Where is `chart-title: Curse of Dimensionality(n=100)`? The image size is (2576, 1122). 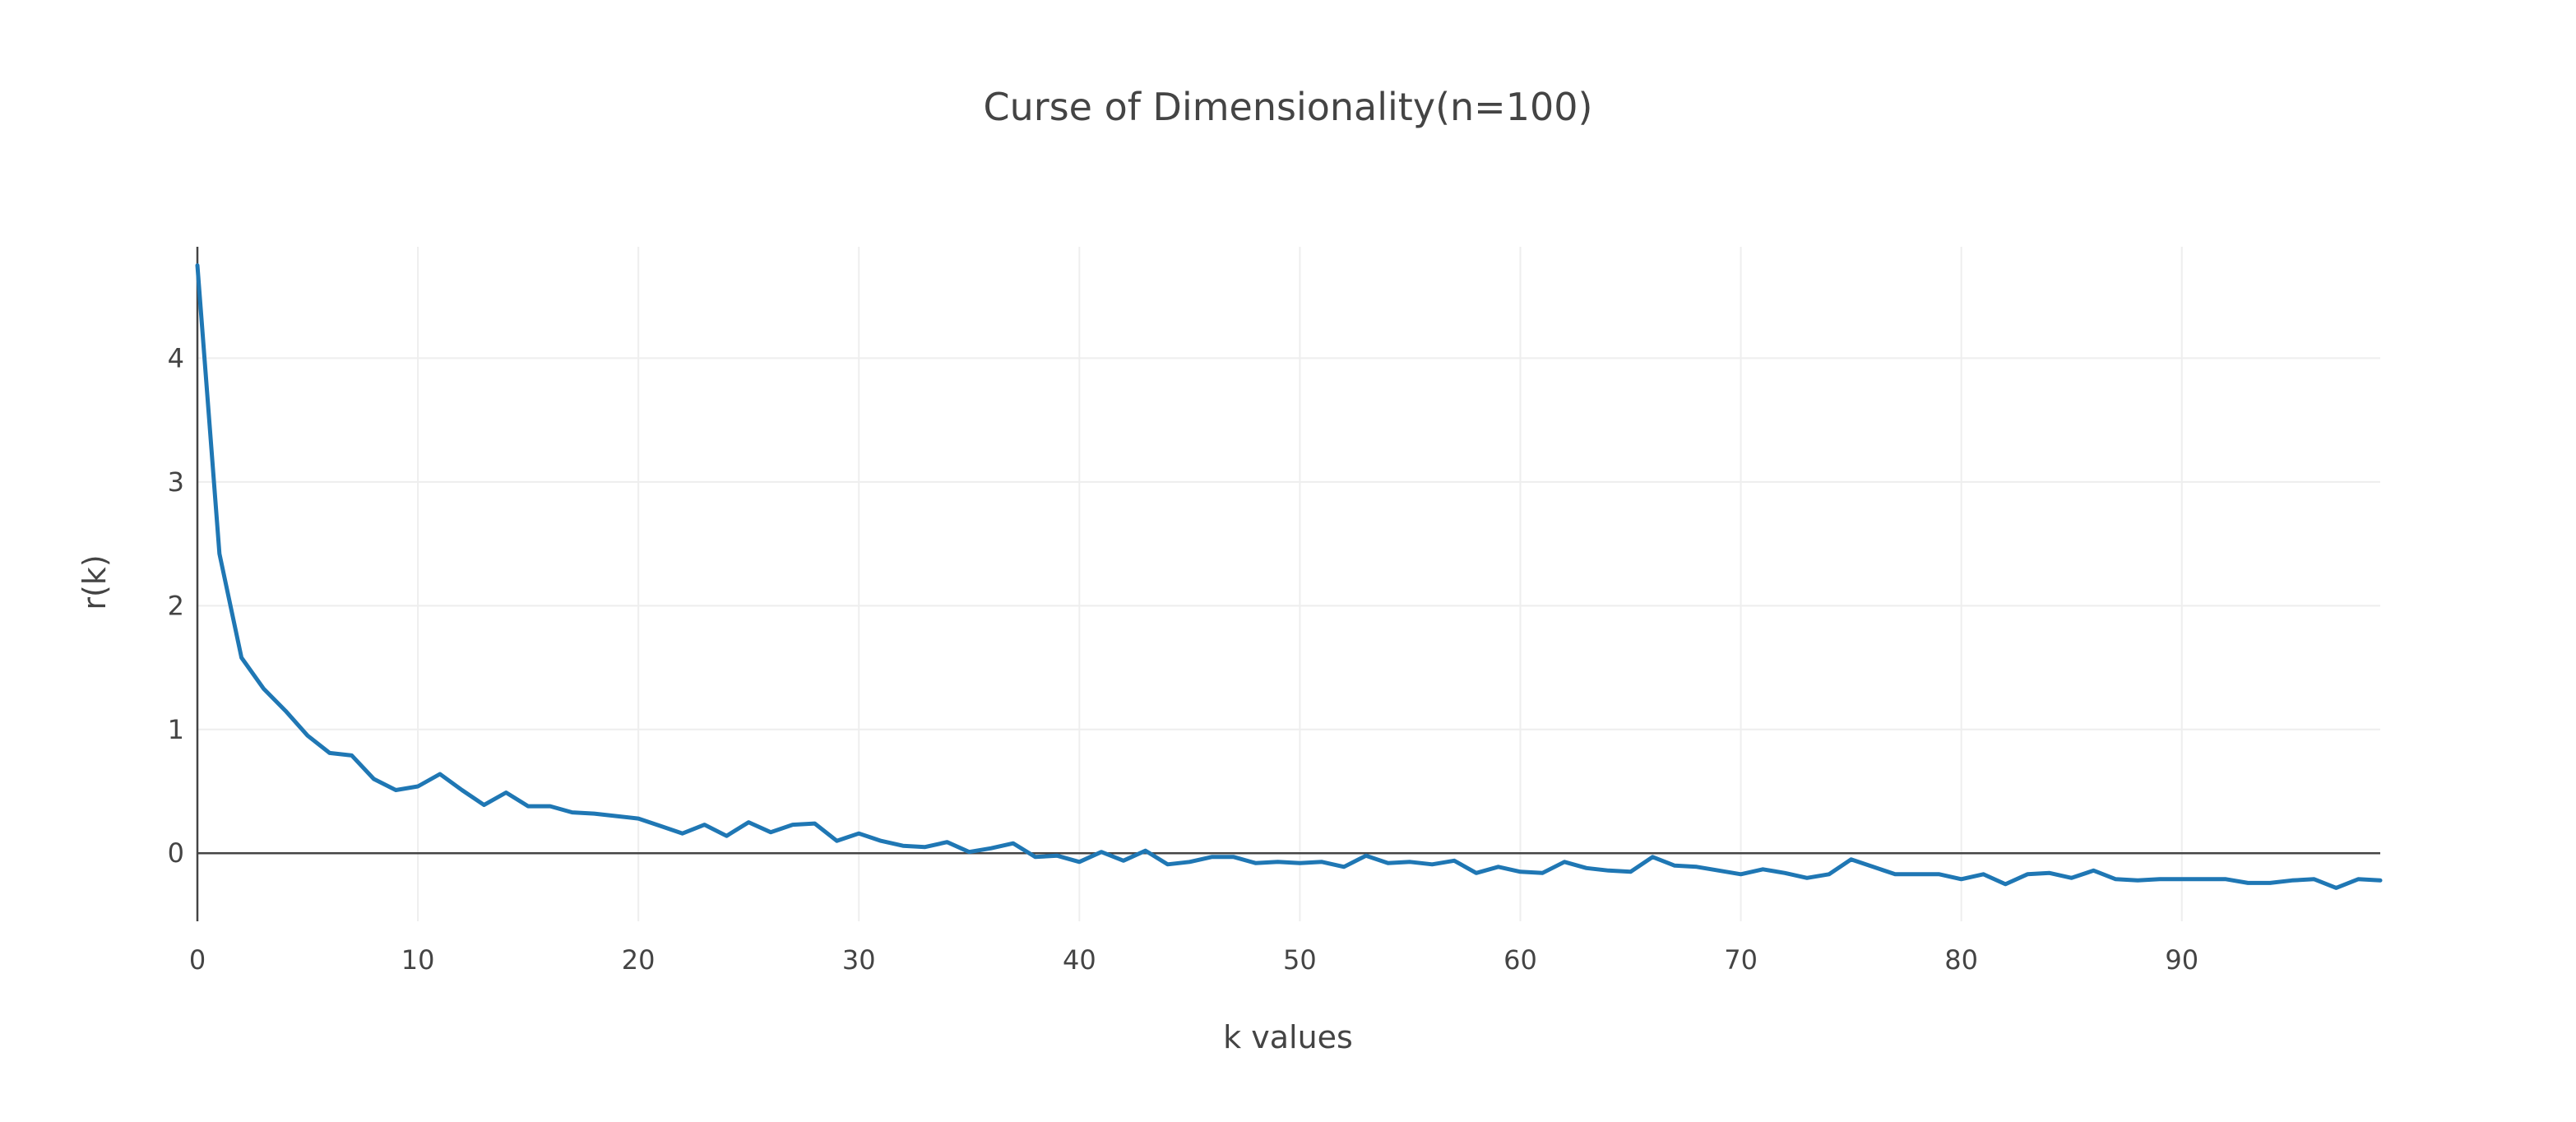
chart-title: Curse of Dimensionality(n=100) is located at coordinates (1289, 107).